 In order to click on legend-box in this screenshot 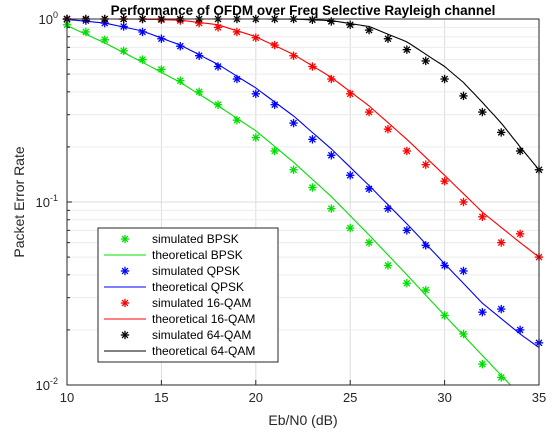, I will do `click(188, 295)`.